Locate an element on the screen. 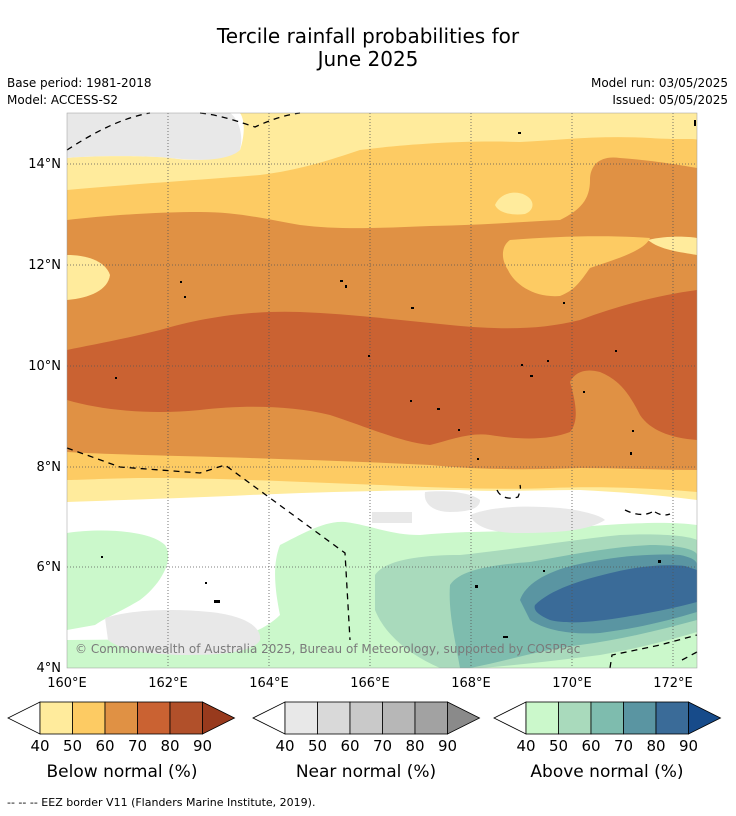  eez-border-east is located at coordinates (653, 651).